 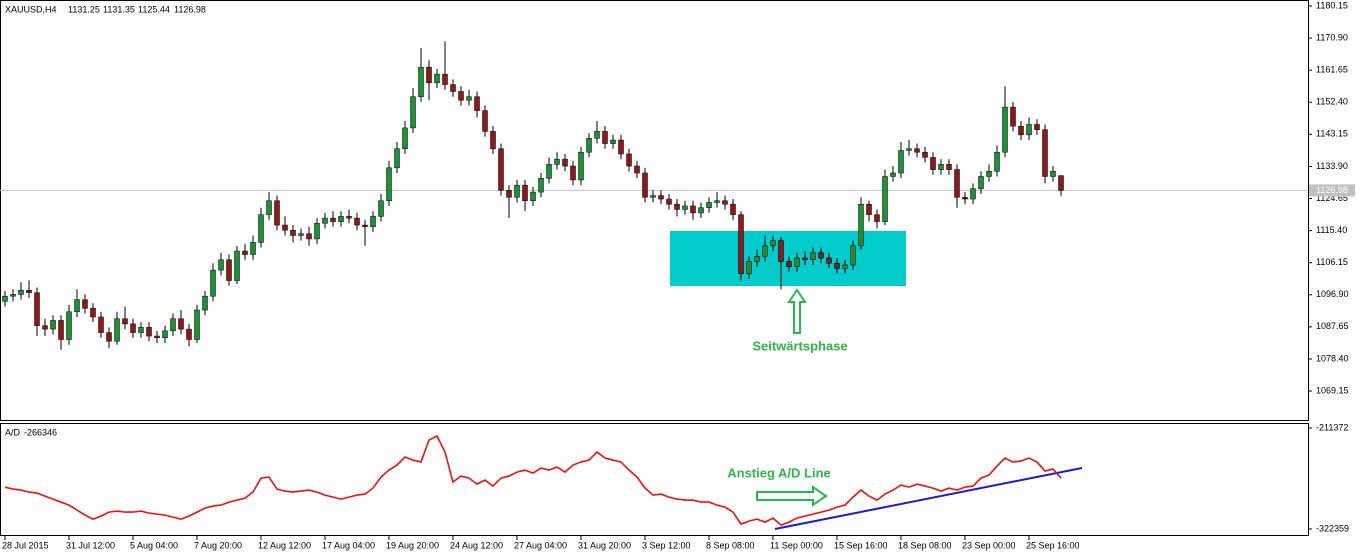 What do you see at coordinates (1332, 528) in the screenshot?
I see `y-tick-label: -322359` at bounding box center [1332, 528].